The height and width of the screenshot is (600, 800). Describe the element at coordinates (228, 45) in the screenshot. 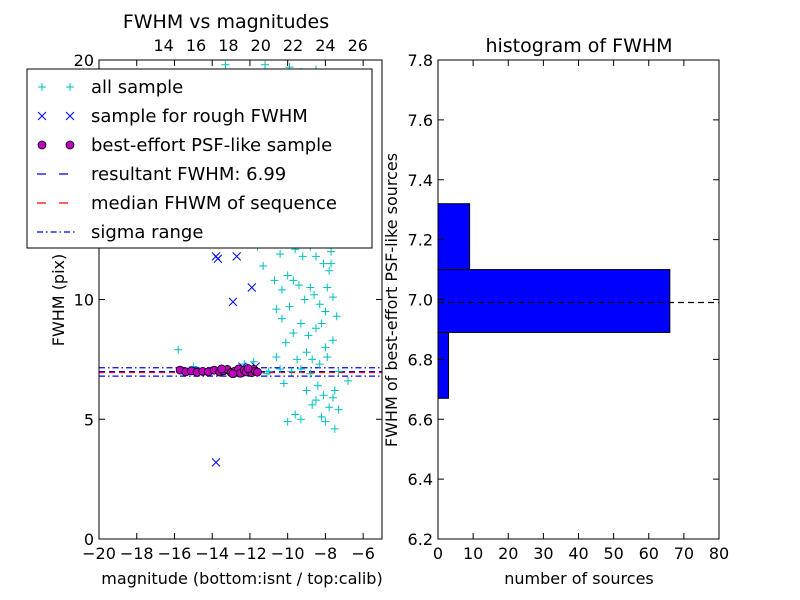

I see `top-x-tick-label: 18` at that location.